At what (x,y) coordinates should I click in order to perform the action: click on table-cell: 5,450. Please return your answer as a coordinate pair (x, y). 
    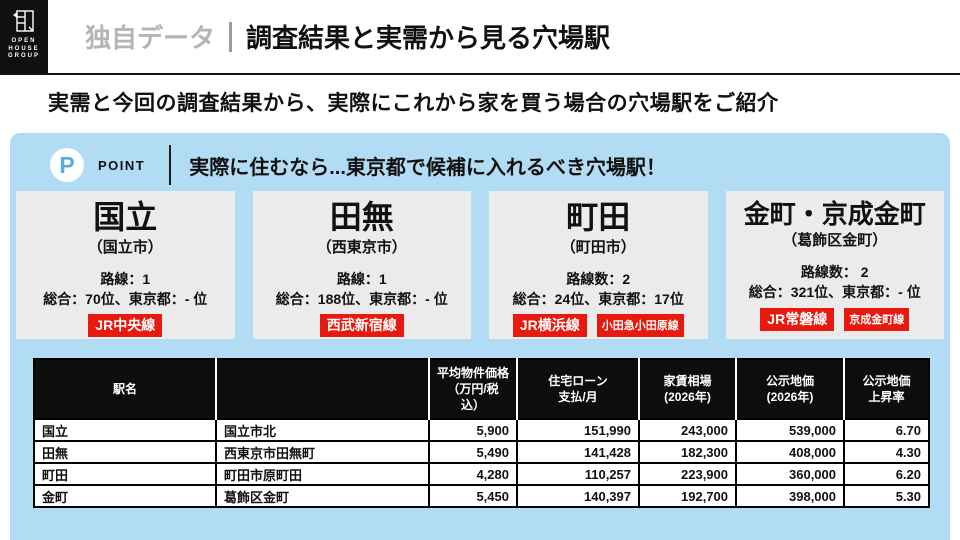
    Looking at the image, I should click on (473, 496).